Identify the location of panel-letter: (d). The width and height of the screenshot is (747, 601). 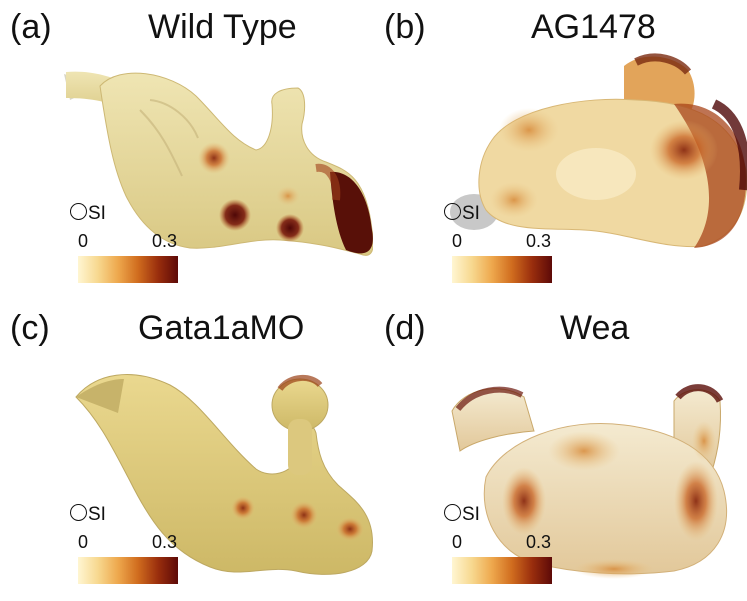
(405, 328).